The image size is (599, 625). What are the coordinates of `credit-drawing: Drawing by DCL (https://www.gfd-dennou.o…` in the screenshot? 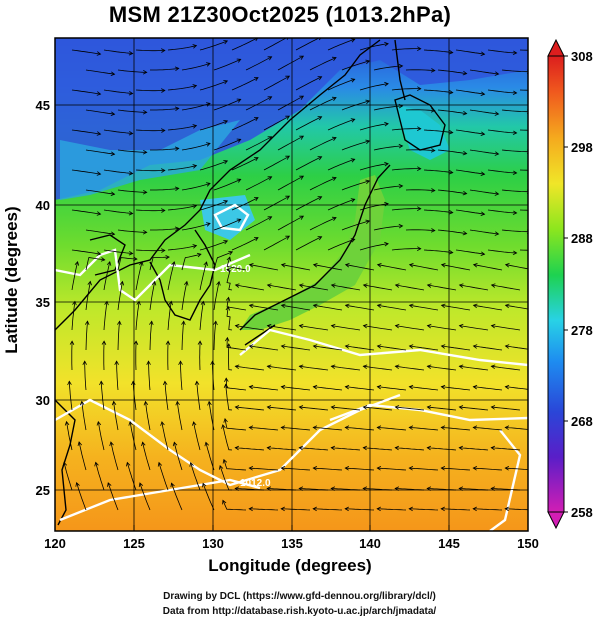 It's located at (299, 596).